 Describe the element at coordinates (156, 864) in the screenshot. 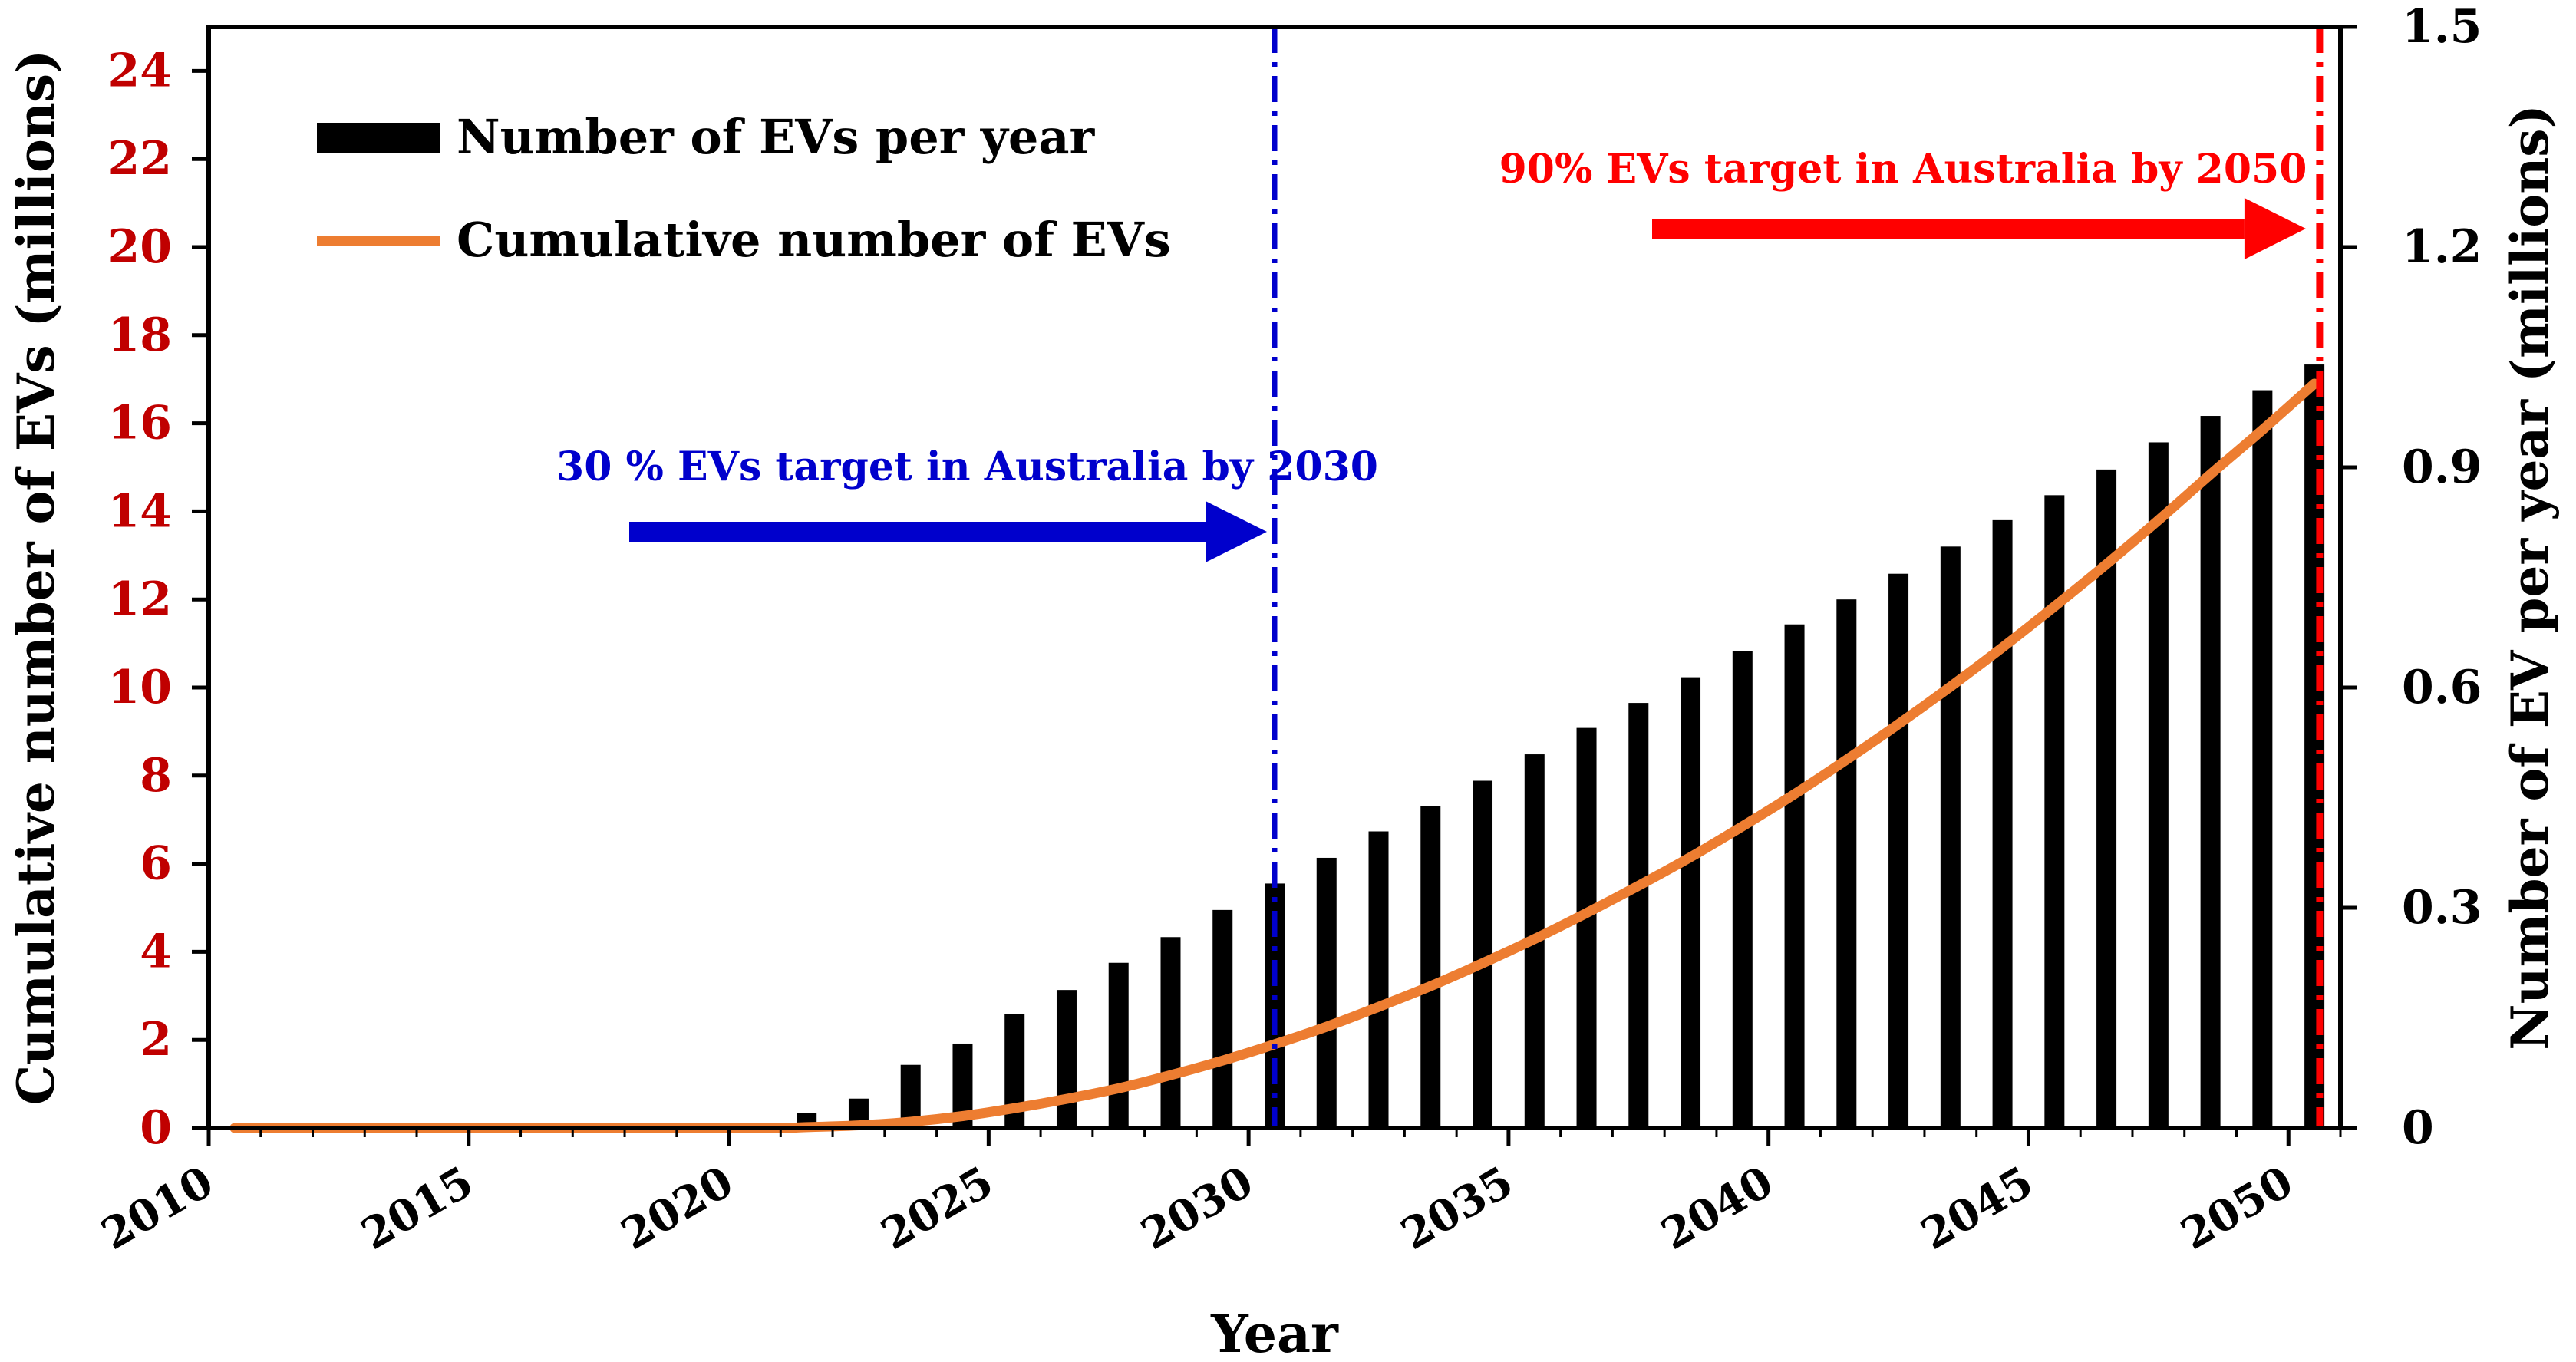

I see `y-left-tick-label: 6` at that location.